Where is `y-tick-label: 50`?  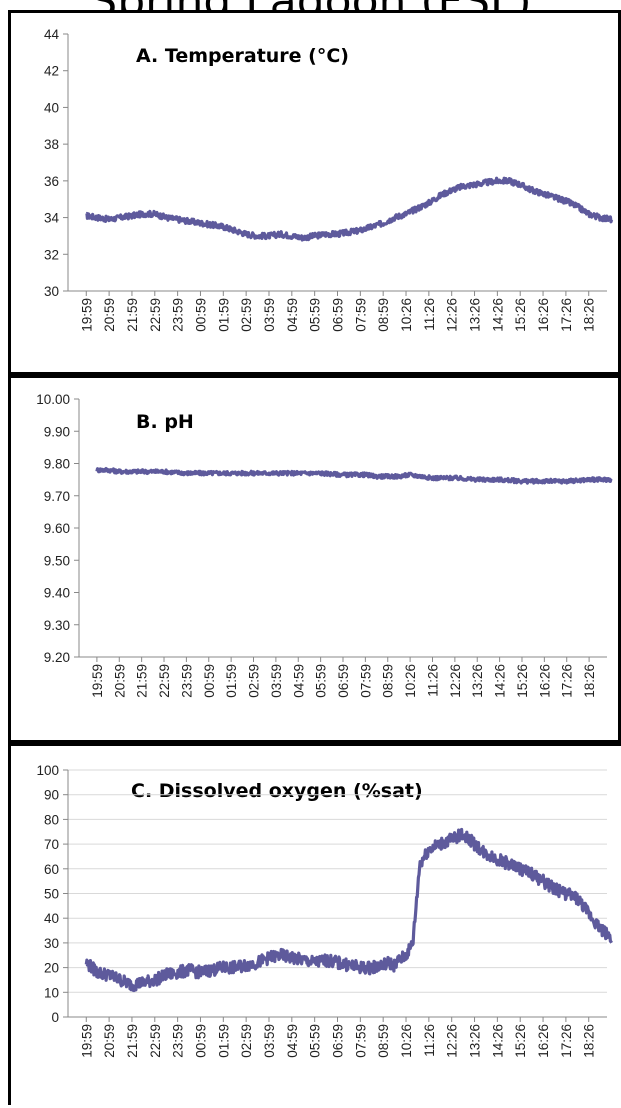 y-tick-label: 50 is located at coordinates (51, 894).